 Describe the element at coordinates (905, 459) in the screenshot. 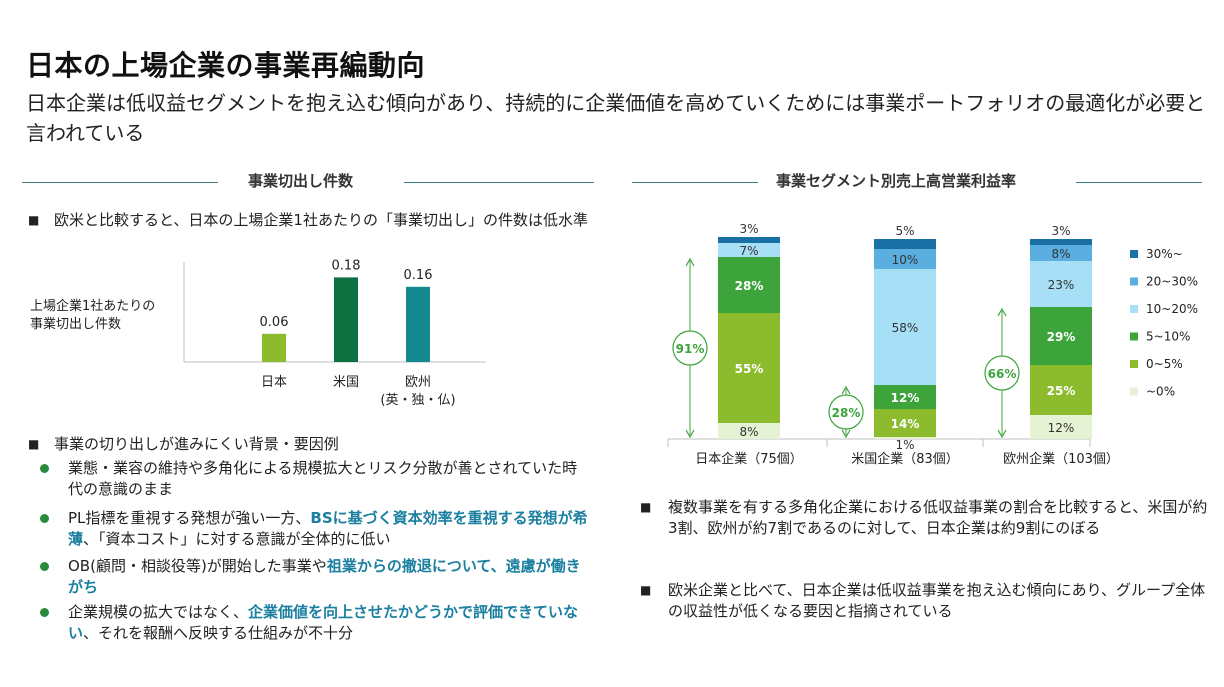

I see `x-tick-label: 米国企業（83個）` at that location.